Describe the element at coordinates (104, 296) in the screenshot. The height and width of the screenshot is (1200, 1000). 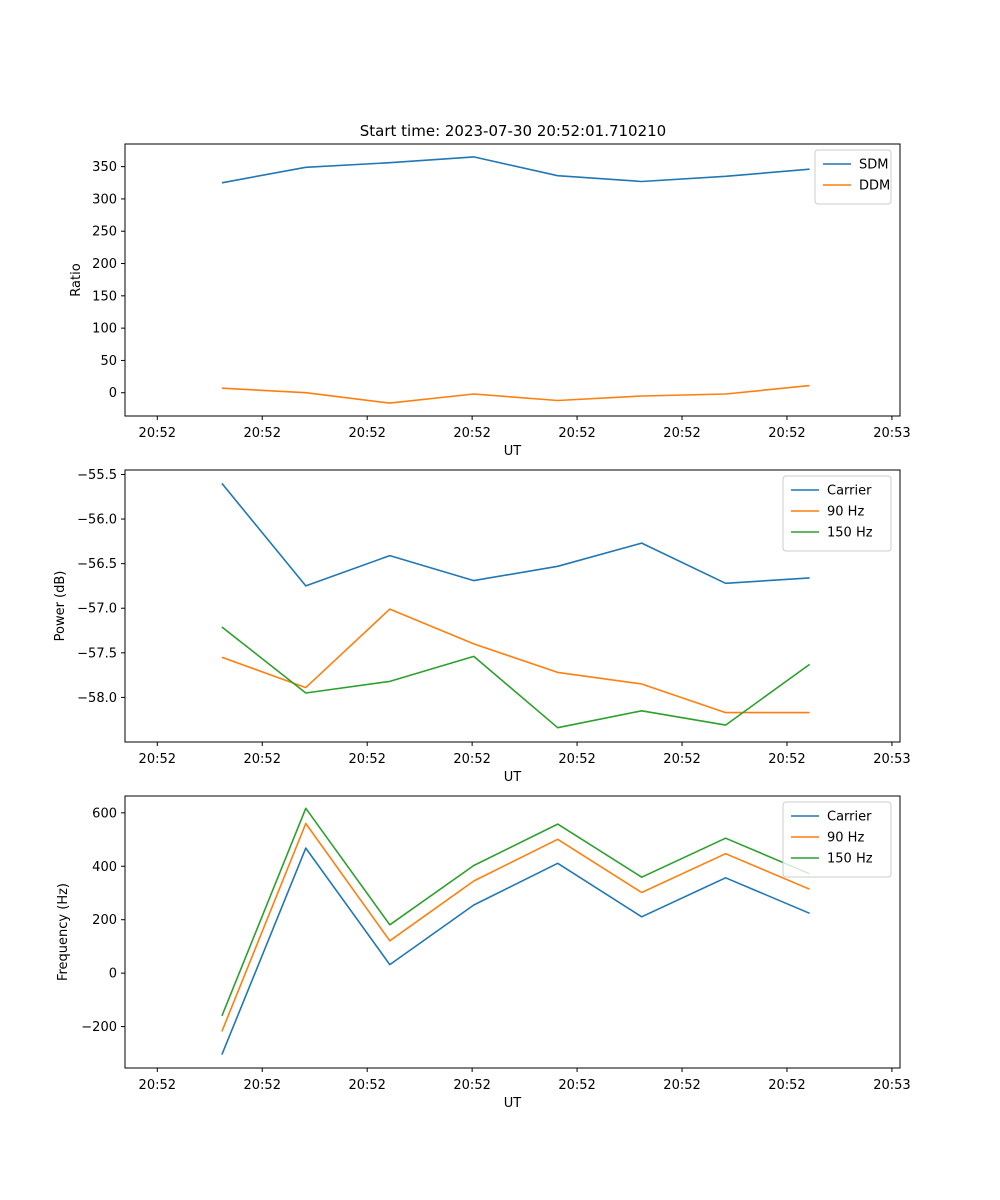
I see `y-tick-label: 150` at that location.